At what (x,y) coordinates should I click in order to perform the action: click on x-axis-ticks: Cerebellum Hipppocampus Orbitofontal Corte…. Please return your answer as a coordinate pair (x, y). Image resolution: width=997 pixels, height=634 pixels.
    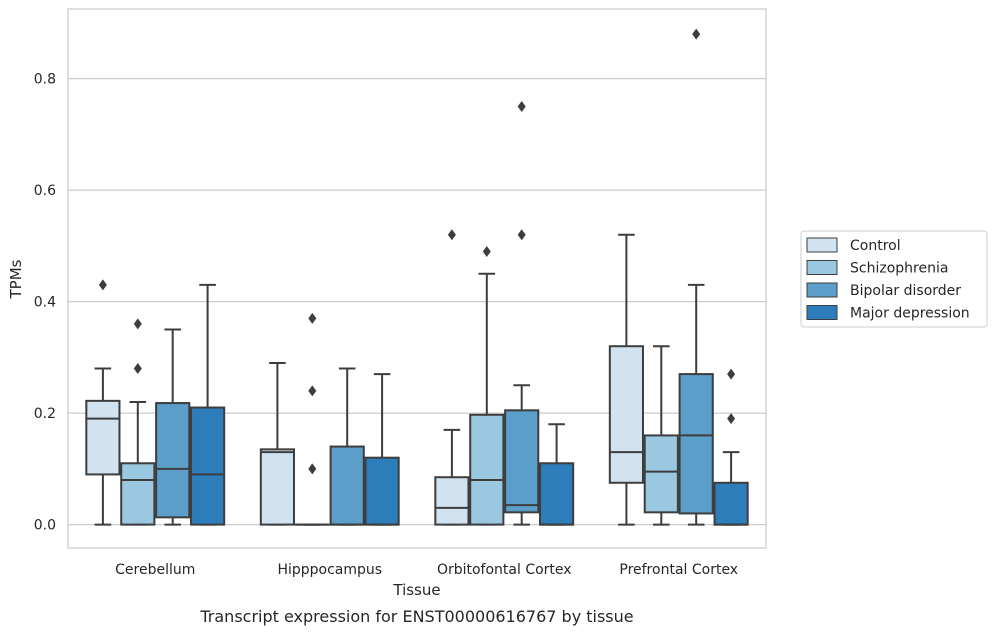
    Looking at the image, I should click on (426, 570).